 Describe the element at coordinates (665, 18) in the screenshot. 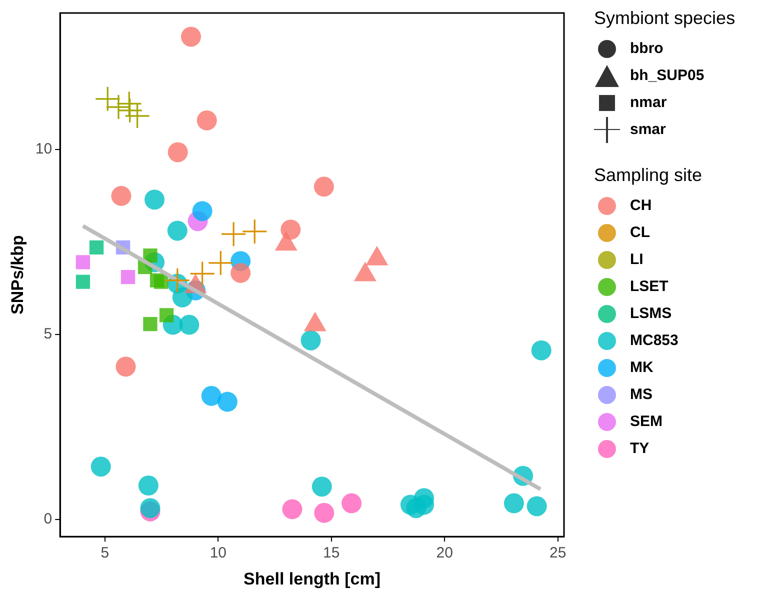

I see `text: Symbiont species` at that location.